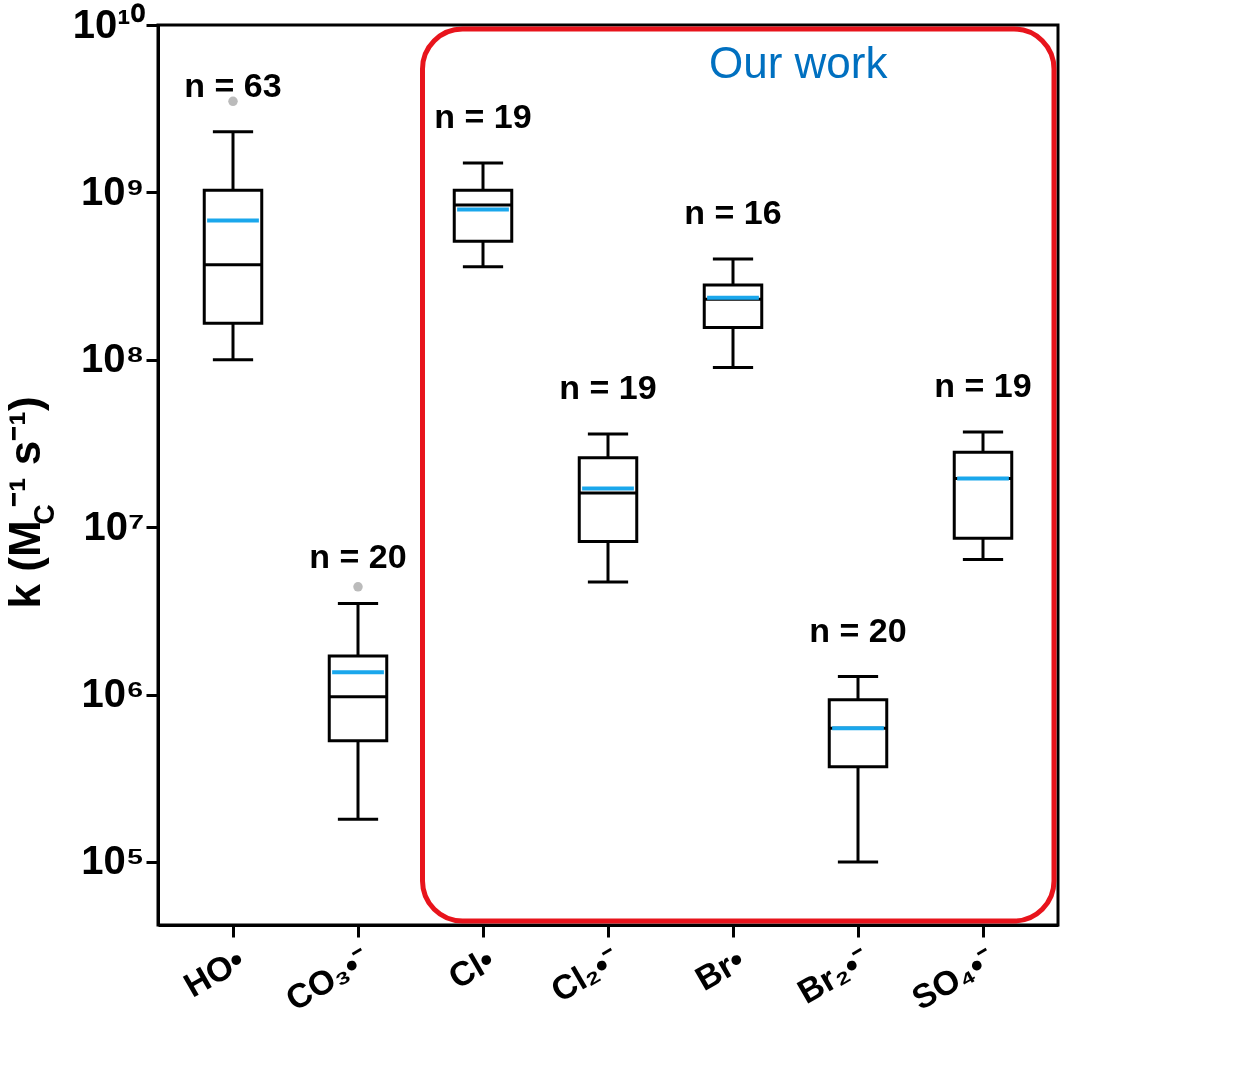 The width and height of the screenshot is (1240, 1089). I want to click on y-tick-label: 10⁸, so click(113, 358).